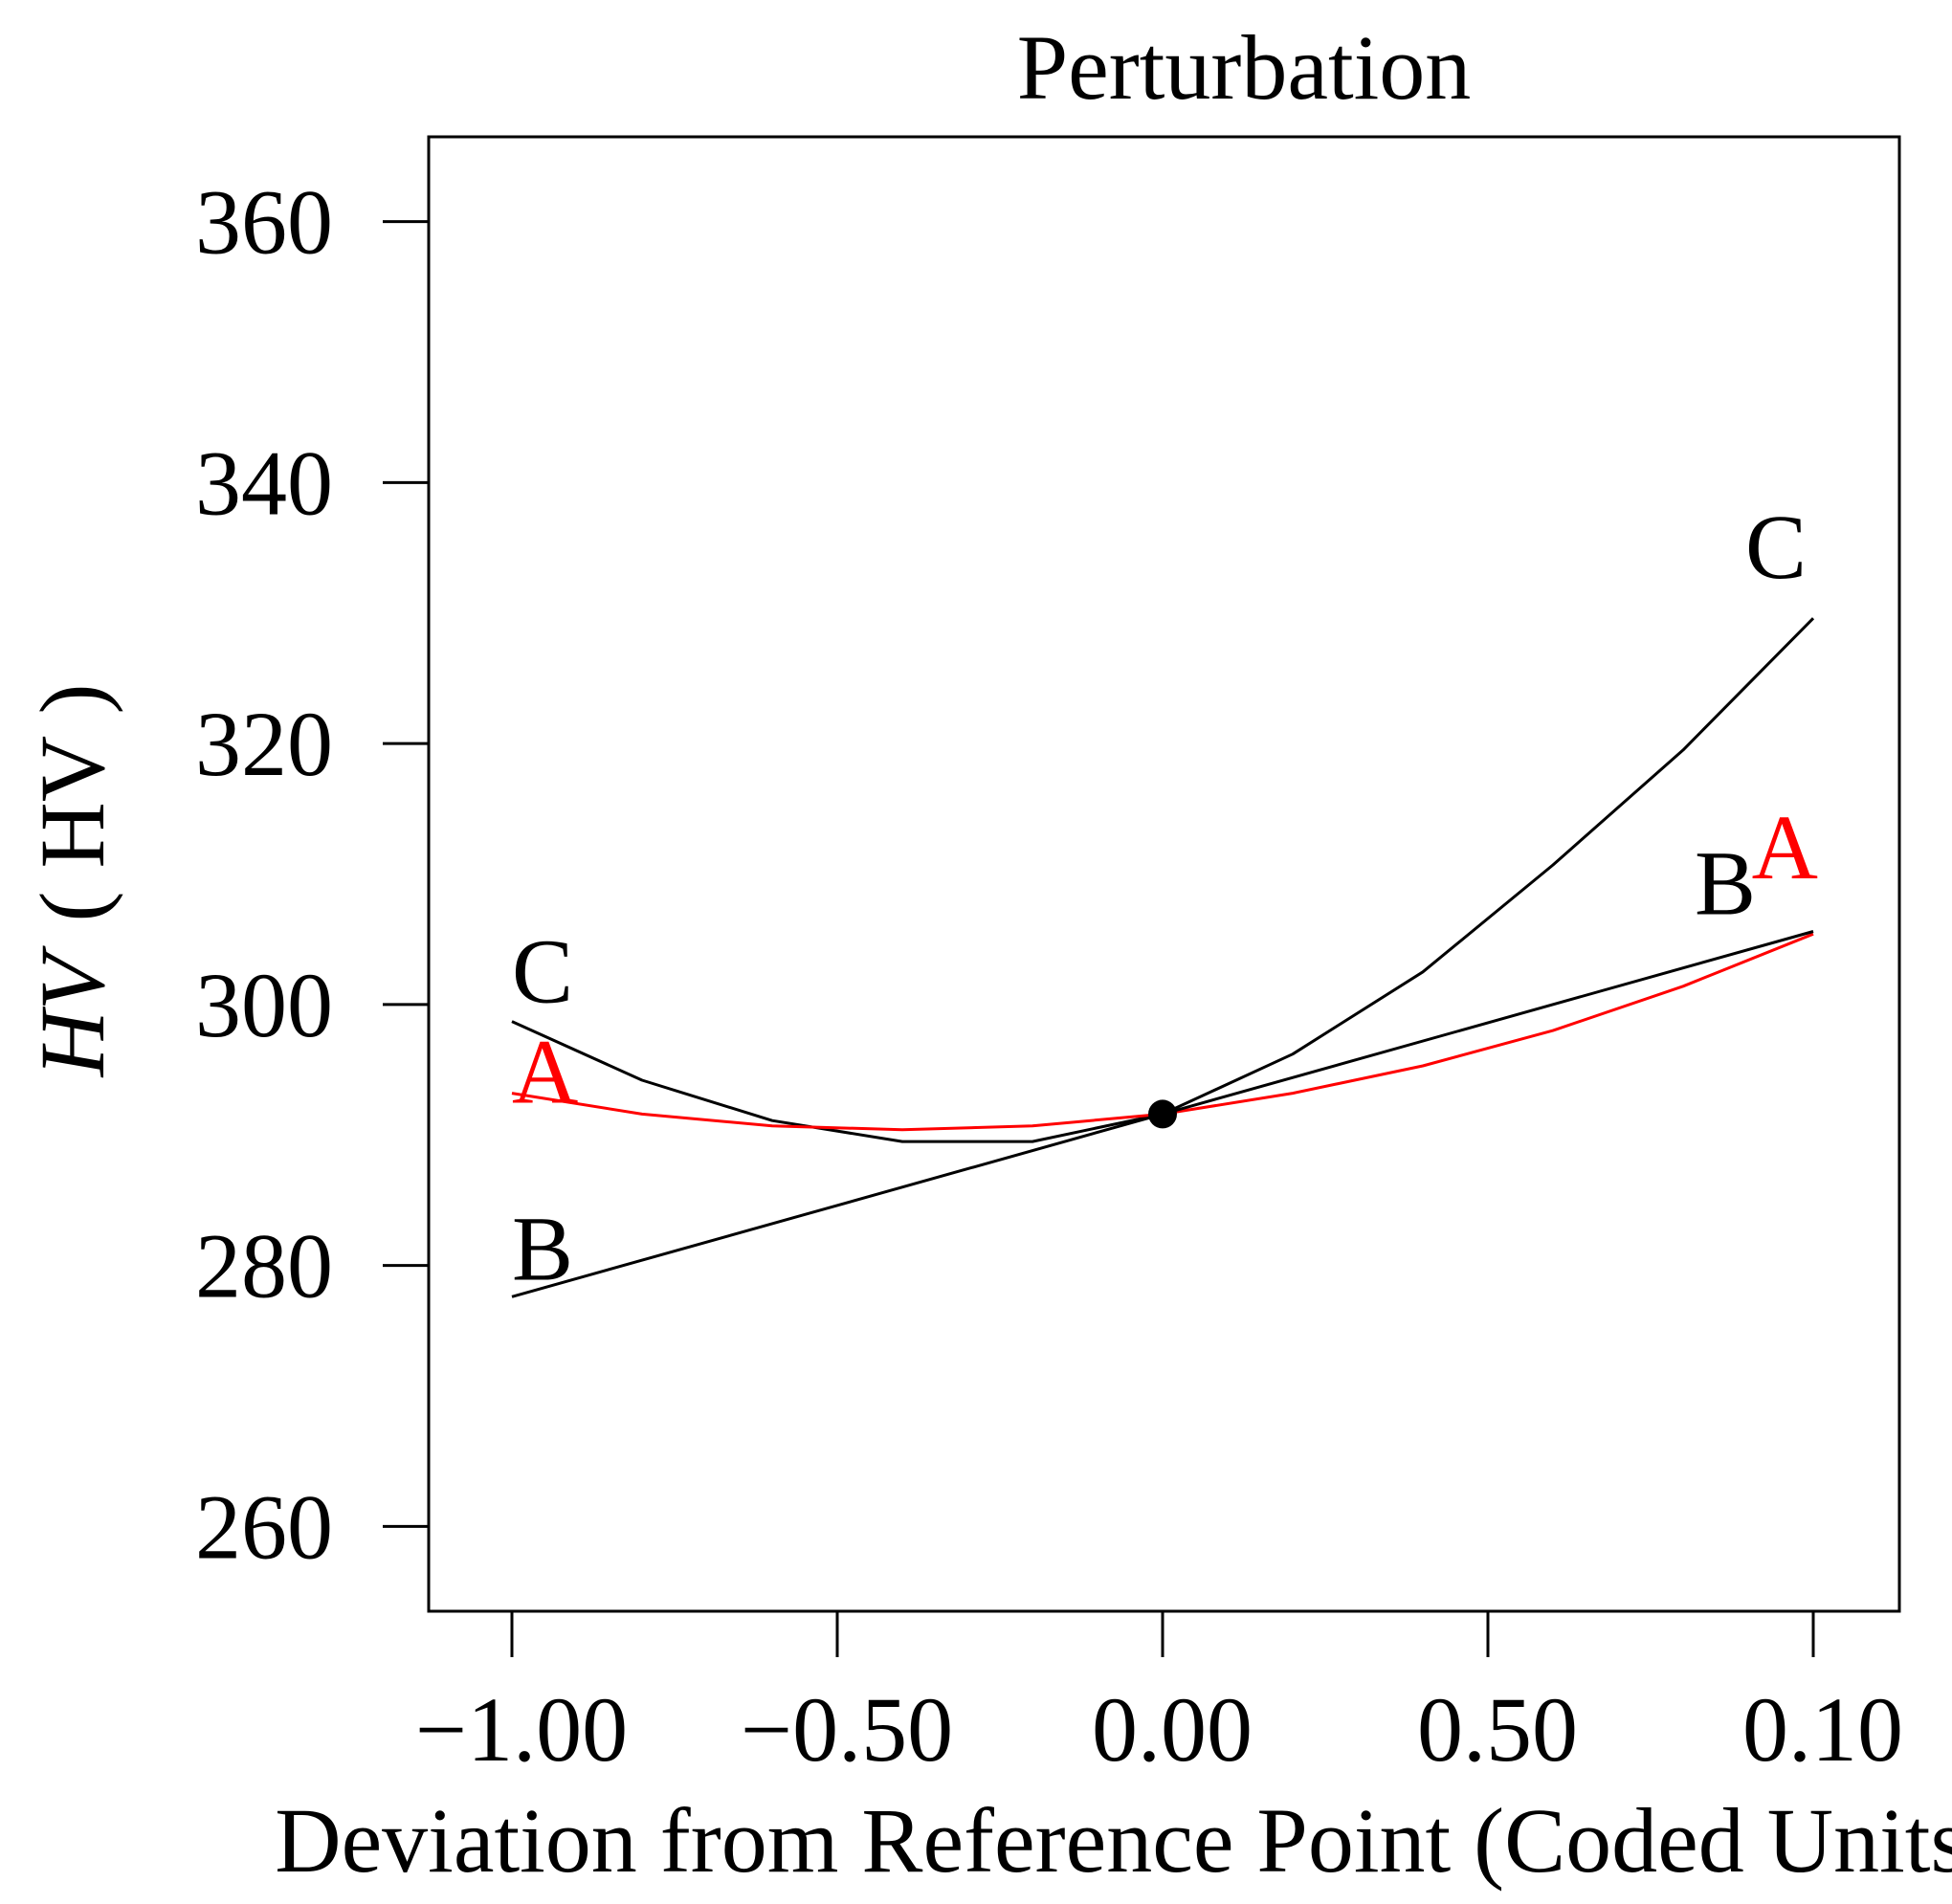  Describe the element at coordinates (1498, 1730) in the screenshot. I see `x-tick-label: 0.50` at that location.